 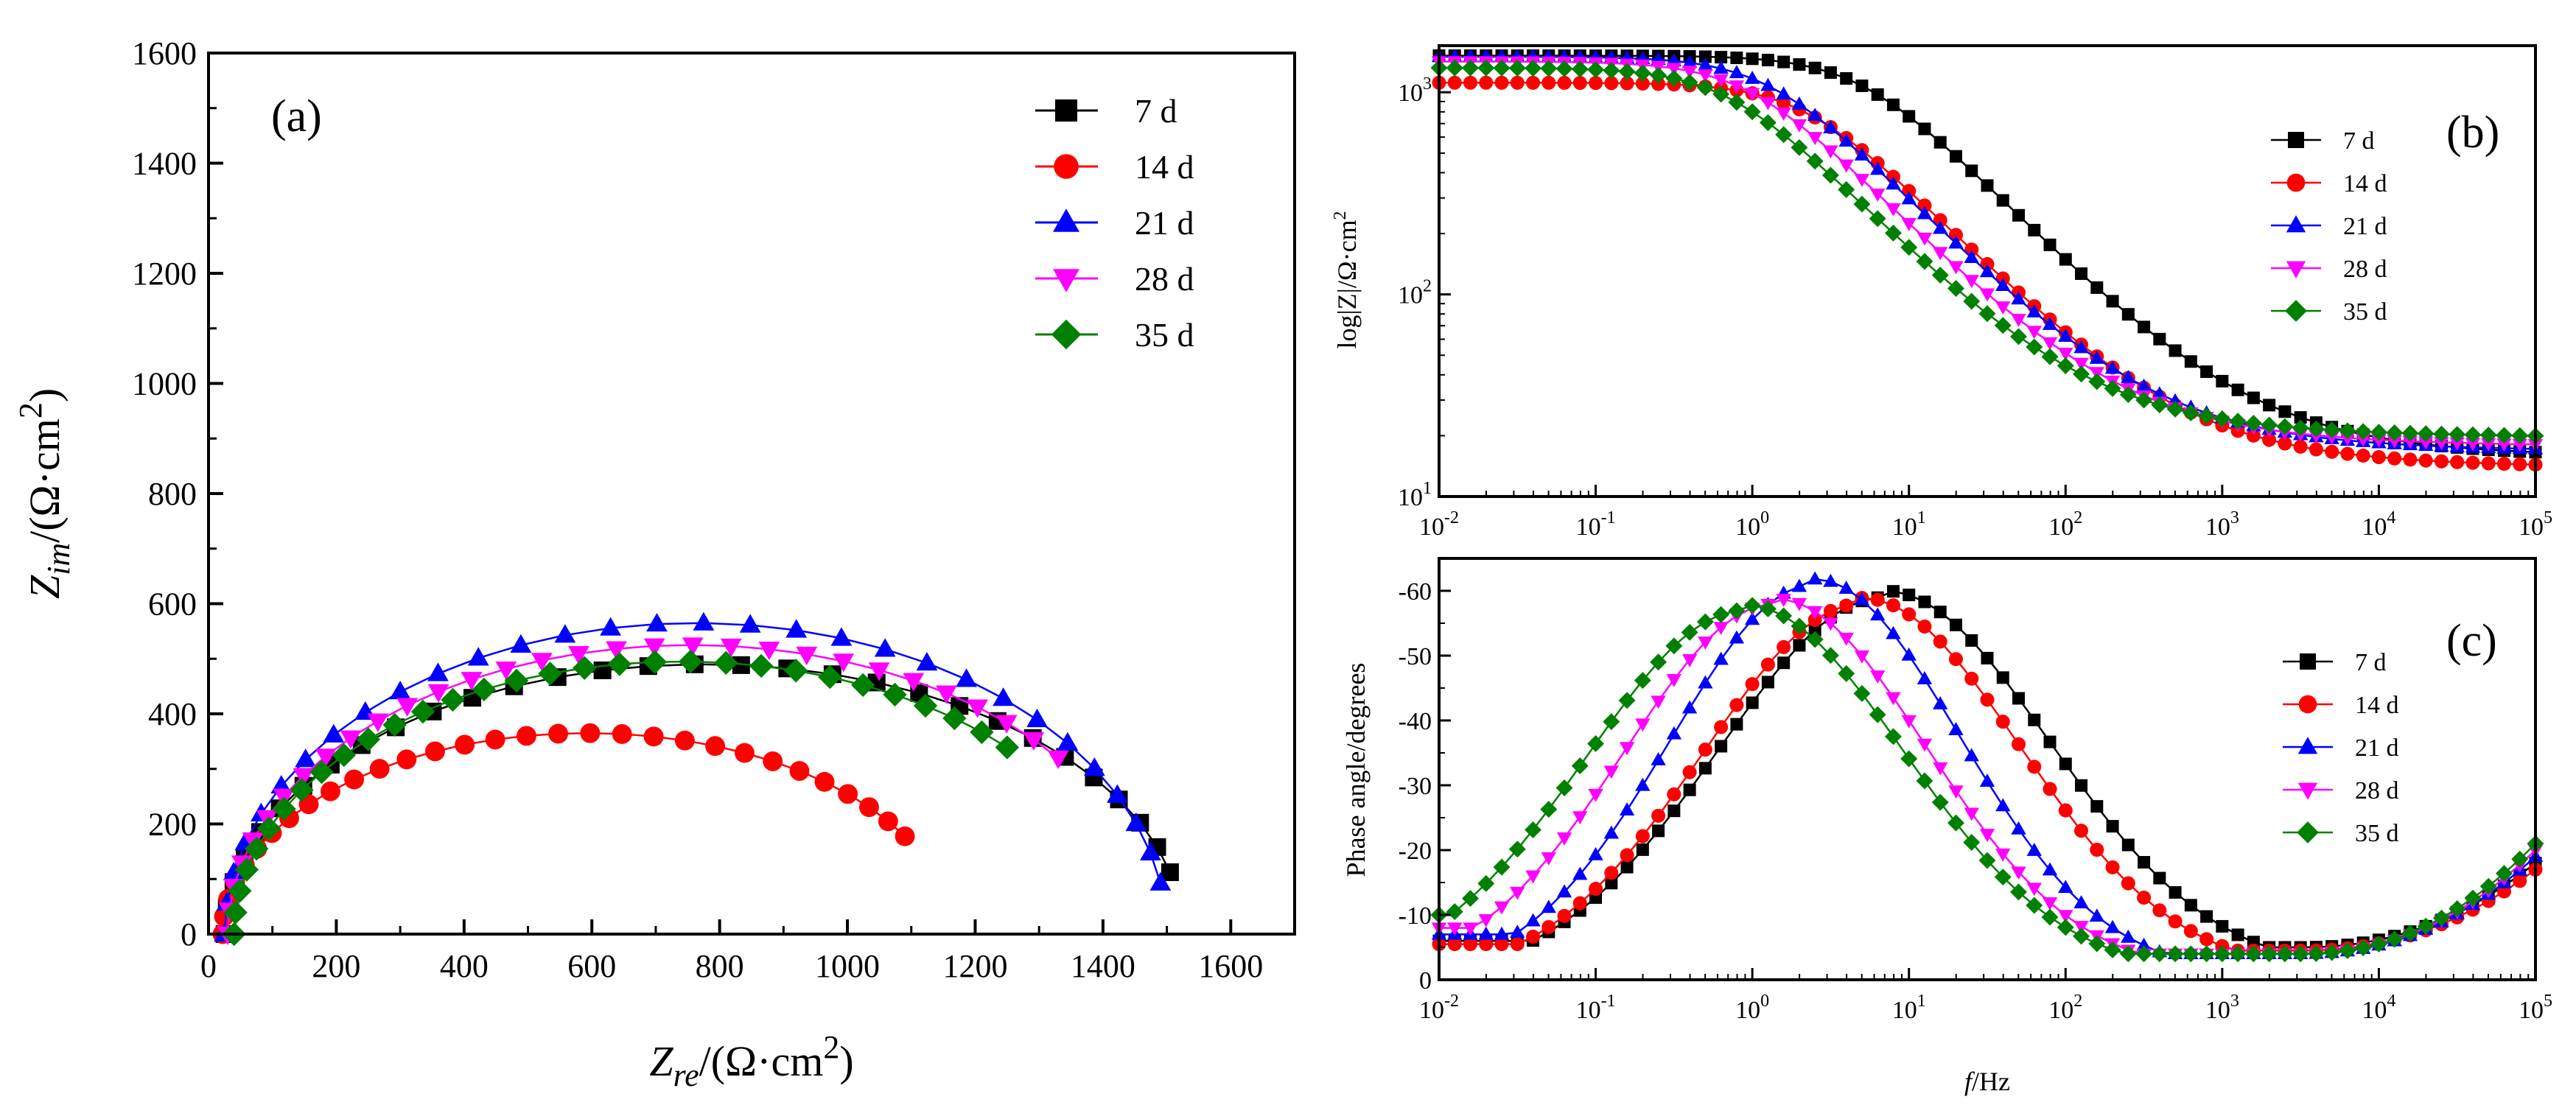 I want to click on bode-modulus-legend: 7 d 14 d 21 d 28 d 35 d, so click(x=2329, y=226).